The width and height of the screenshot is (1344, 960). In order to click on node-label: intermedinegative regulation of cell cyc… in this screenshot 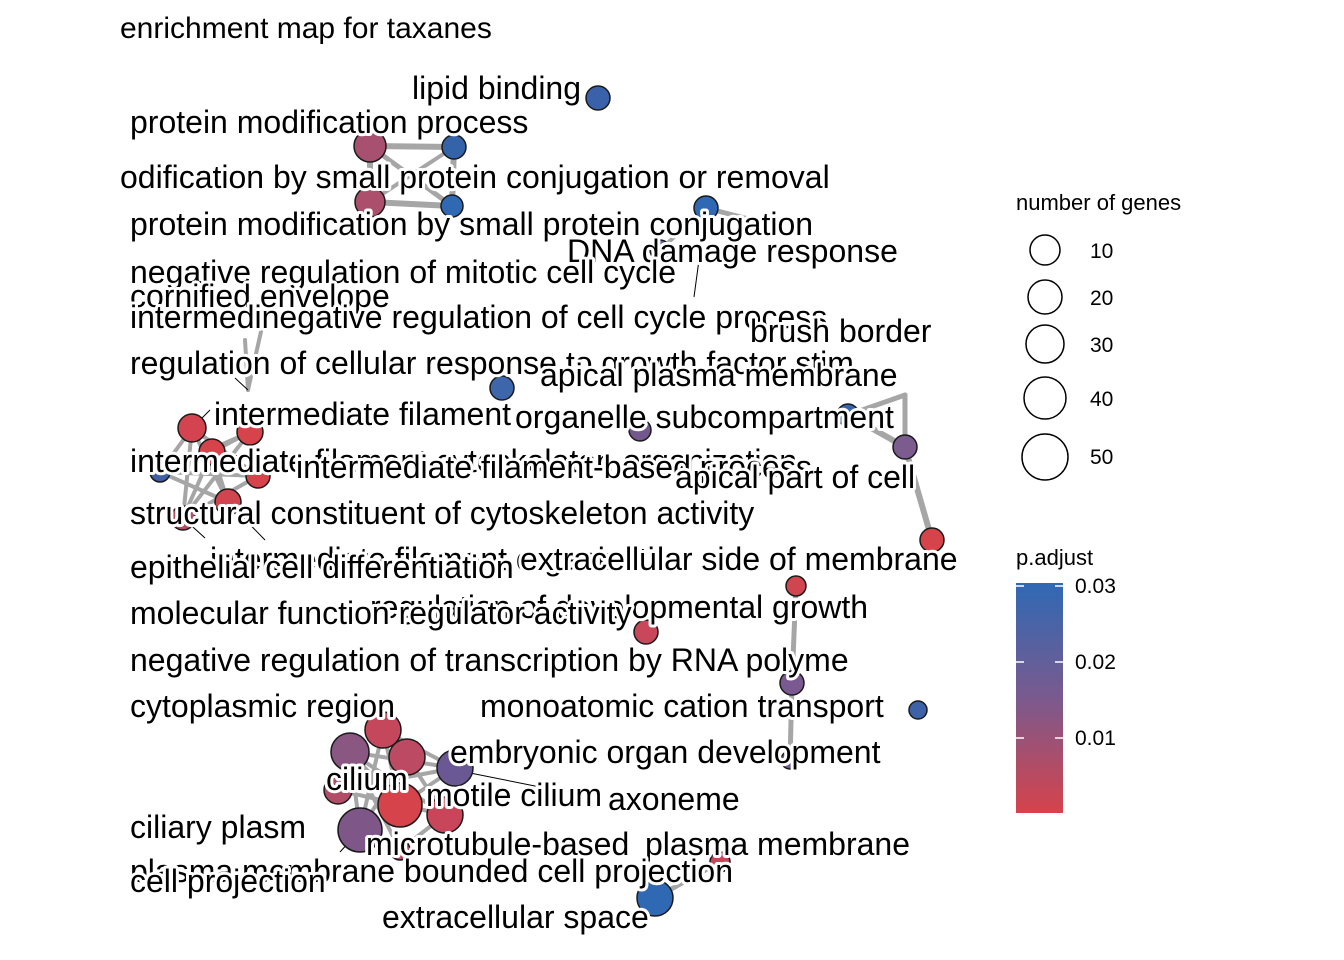, I will do `click(478, 317)`.